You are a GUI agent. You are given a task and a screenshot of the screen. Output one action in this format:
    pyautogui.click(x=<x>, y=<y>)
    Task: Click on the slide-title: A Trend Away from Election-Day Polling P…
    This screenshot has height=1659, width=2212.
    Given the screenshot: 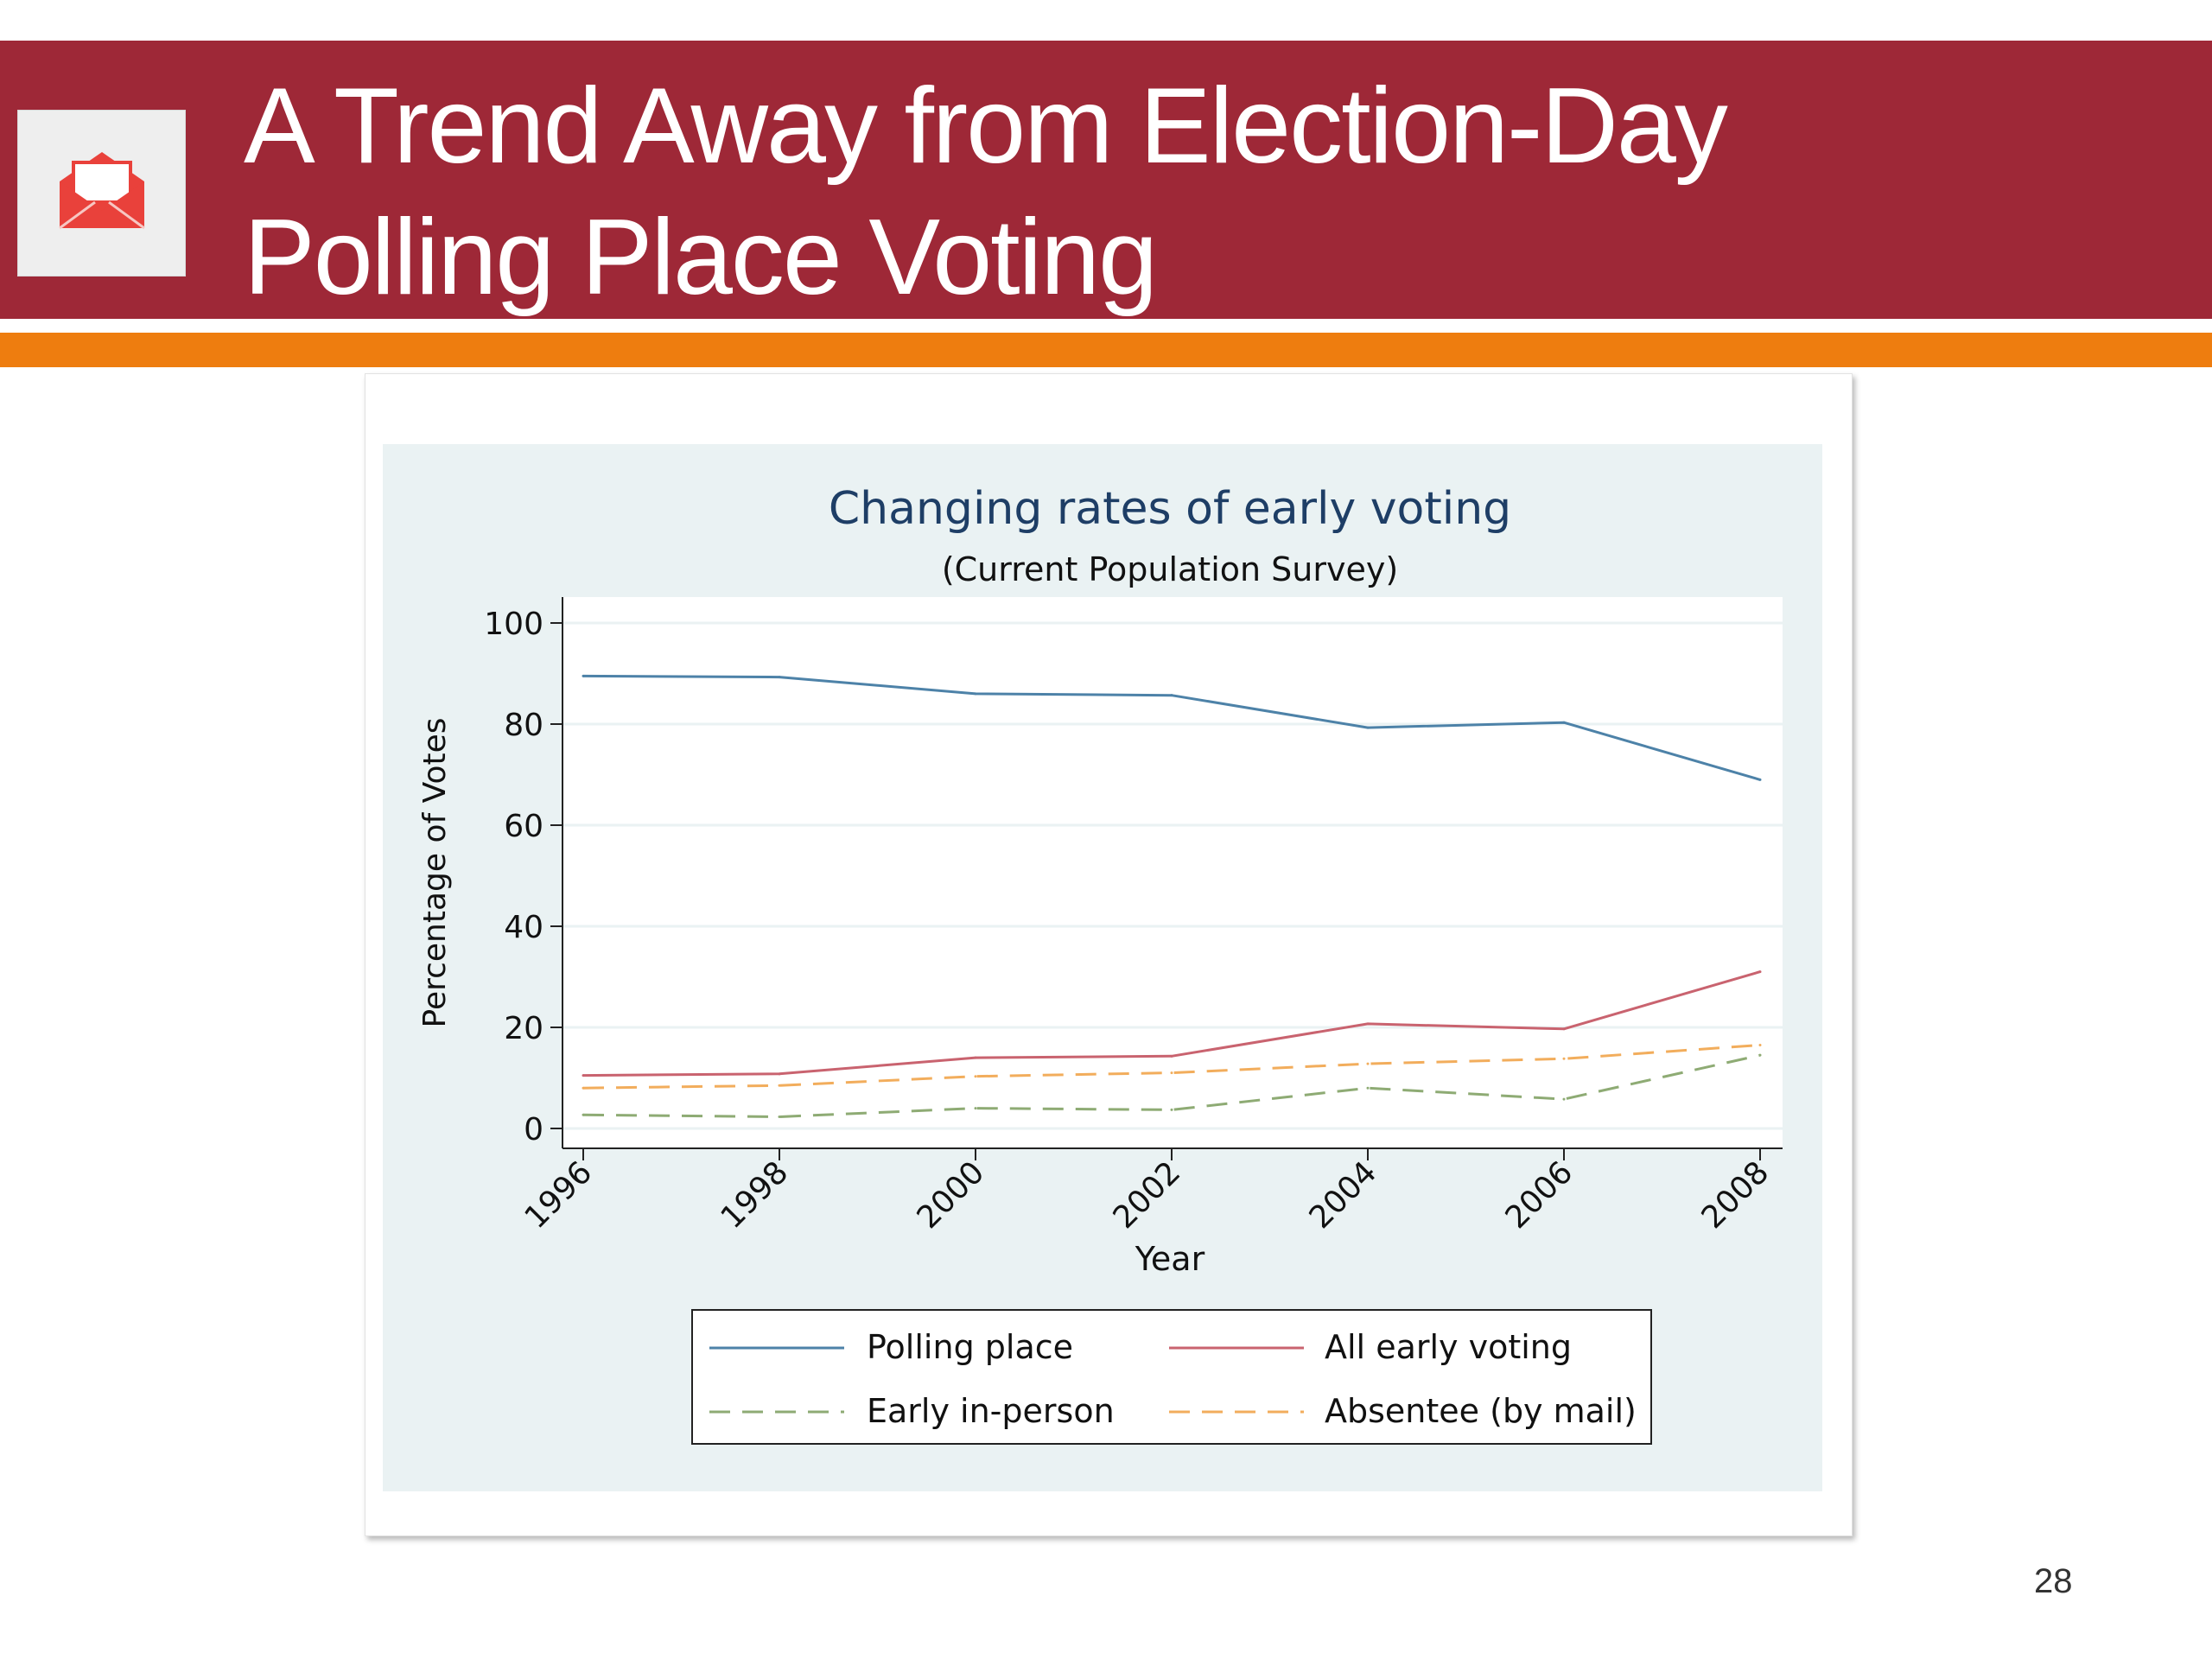 What is the action you would take?
    pyautogui.click(x=1211, y=191)
    